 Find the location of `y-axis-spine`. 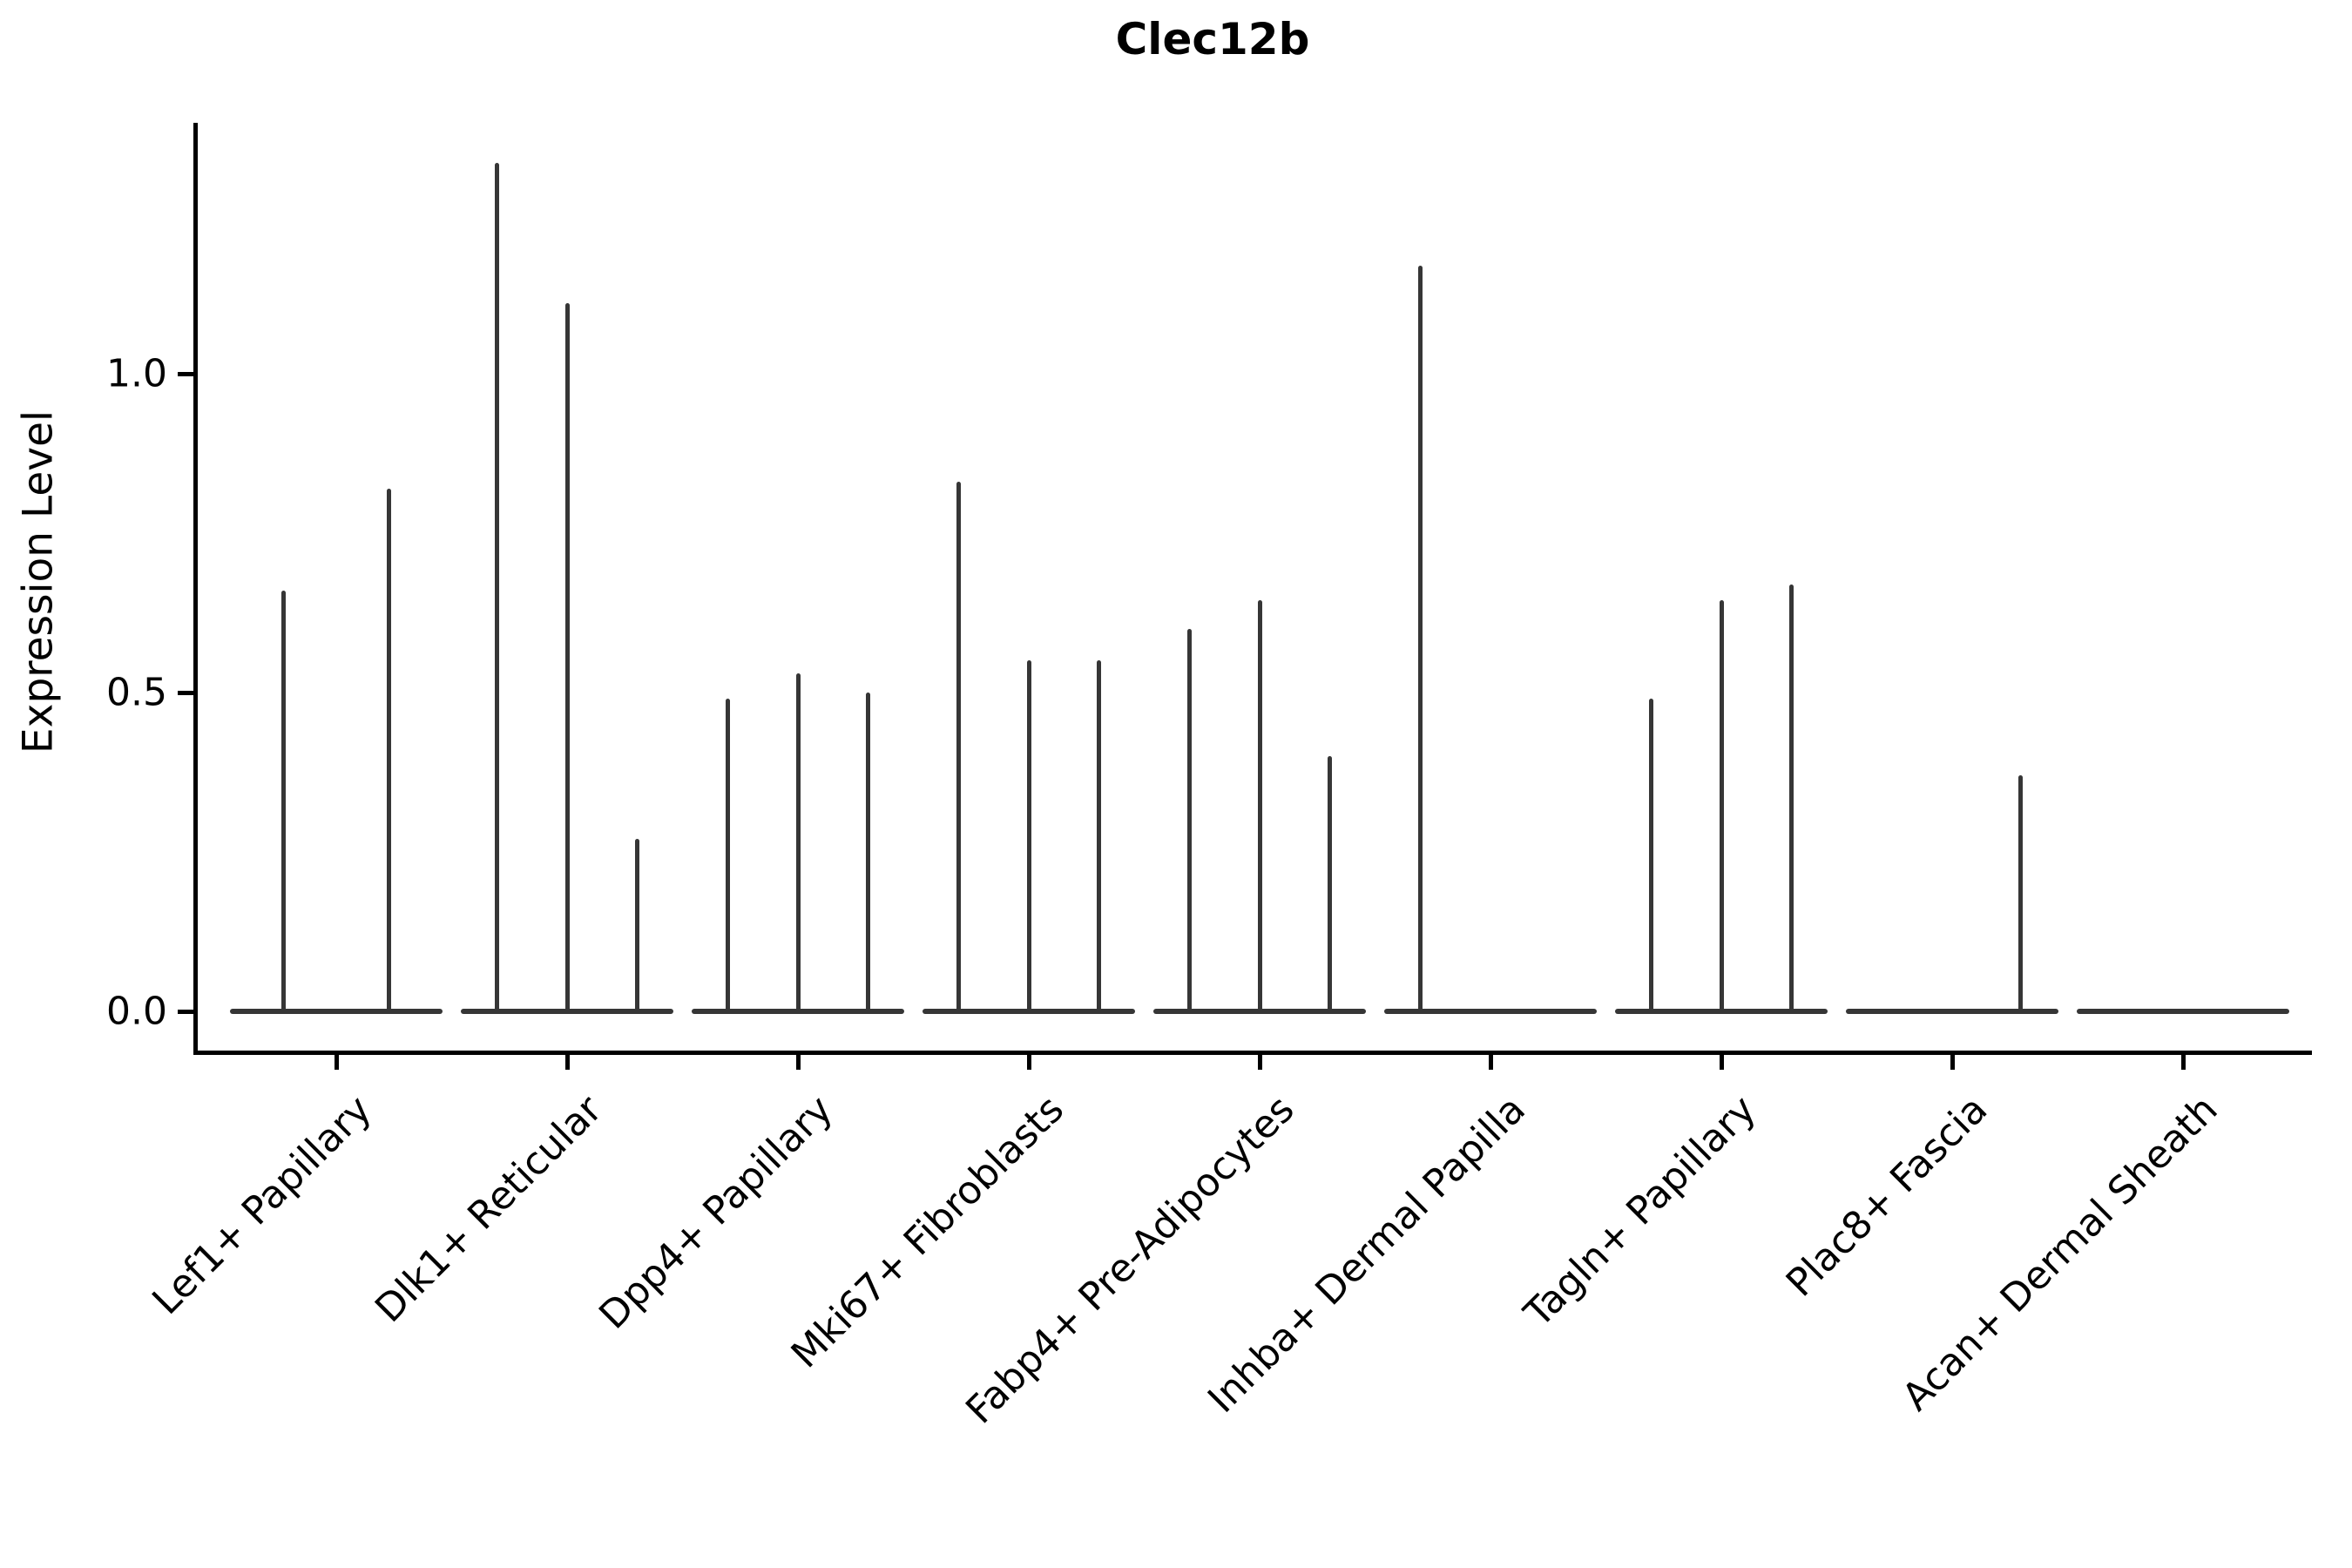

y-axis-spine is located at coordinates (195, 589).